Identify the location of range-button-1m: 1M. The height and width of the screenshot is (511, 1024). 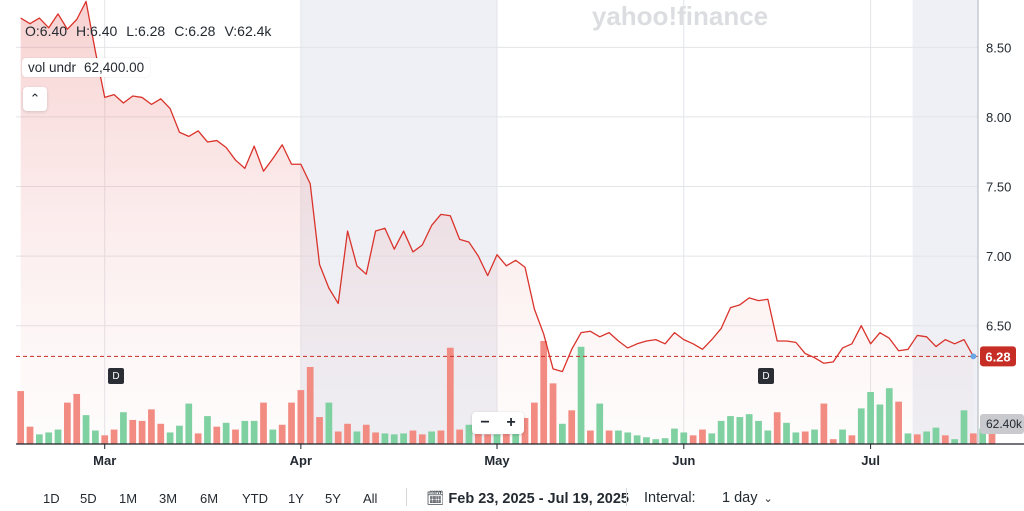
(128, 498).